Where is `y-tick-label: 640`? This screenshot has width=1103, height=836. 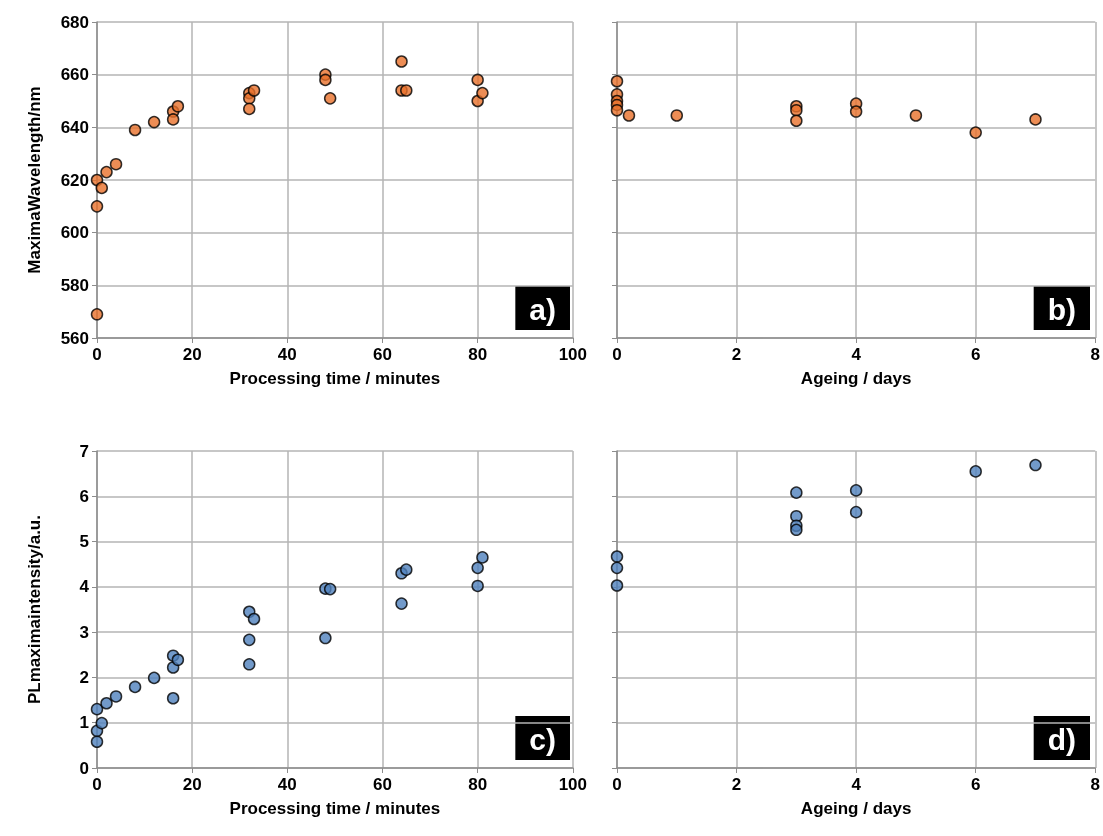 y-tick-label: 640 is located at coordinates (74, 127).